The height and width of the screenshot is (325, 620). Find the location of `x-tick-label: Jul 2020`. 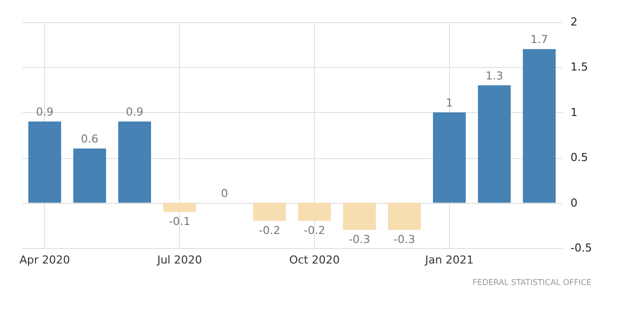

x-tick-label: Jul 2020 is located at coordinates (179, 260).